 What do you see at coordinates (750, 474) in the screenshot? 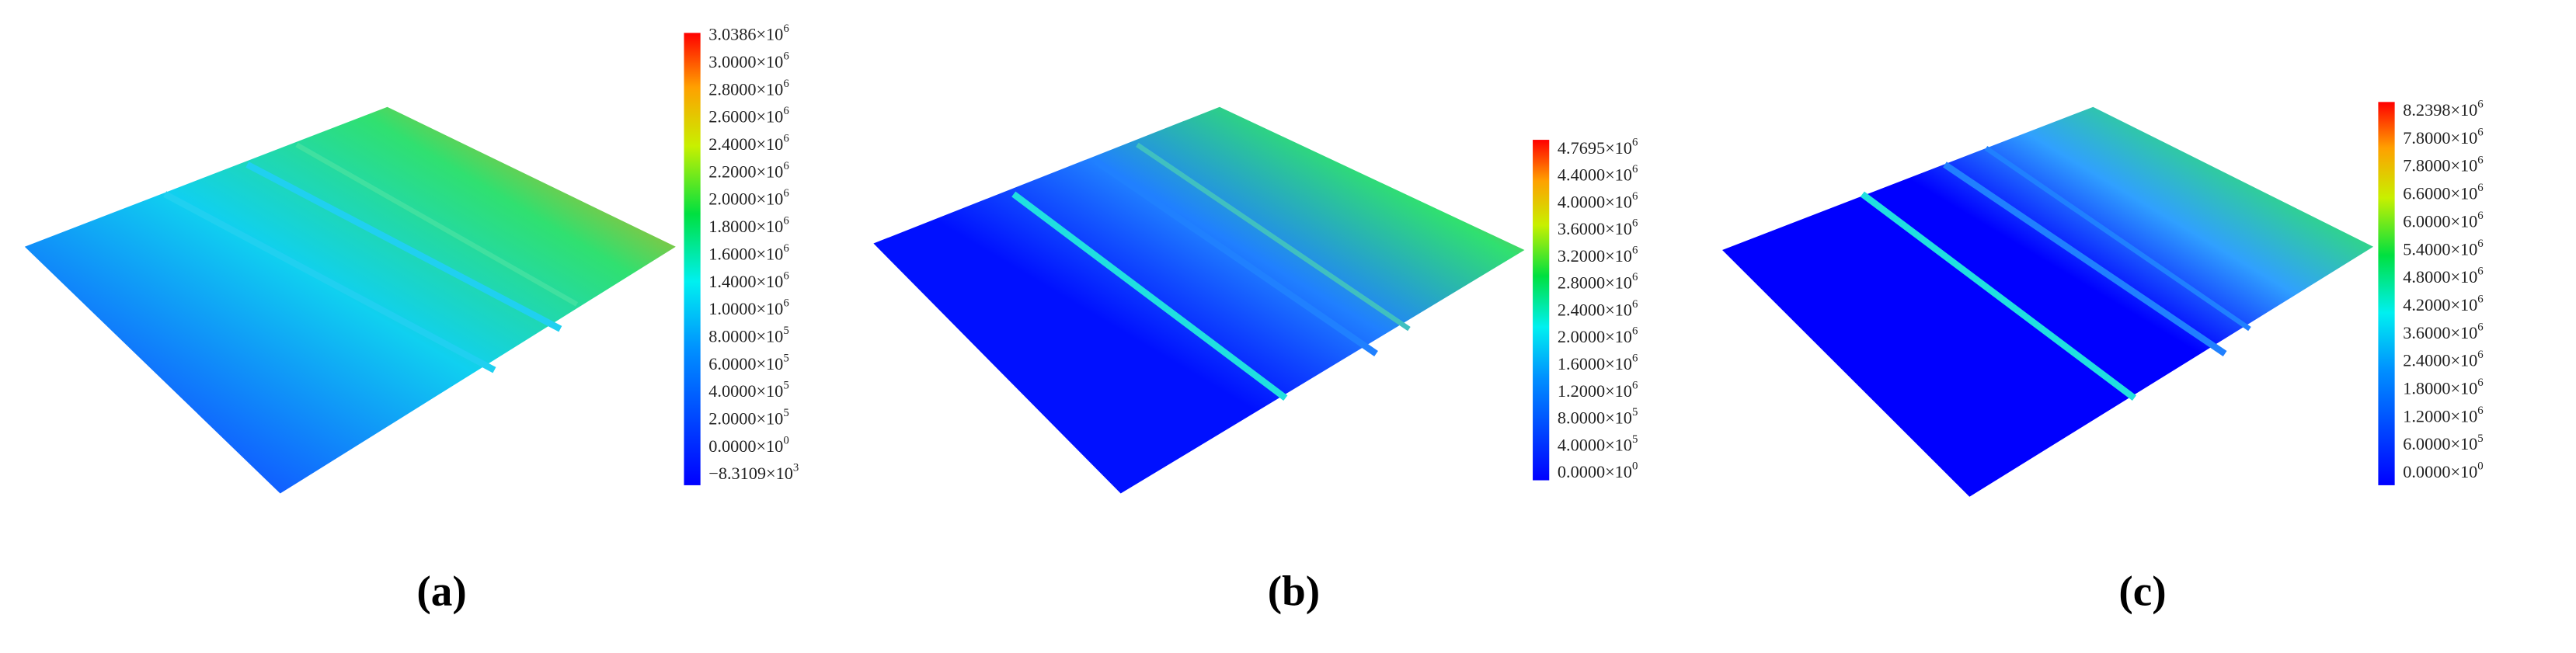
I see `label-base: −8.3109×10` at bounding box center [750, 474].